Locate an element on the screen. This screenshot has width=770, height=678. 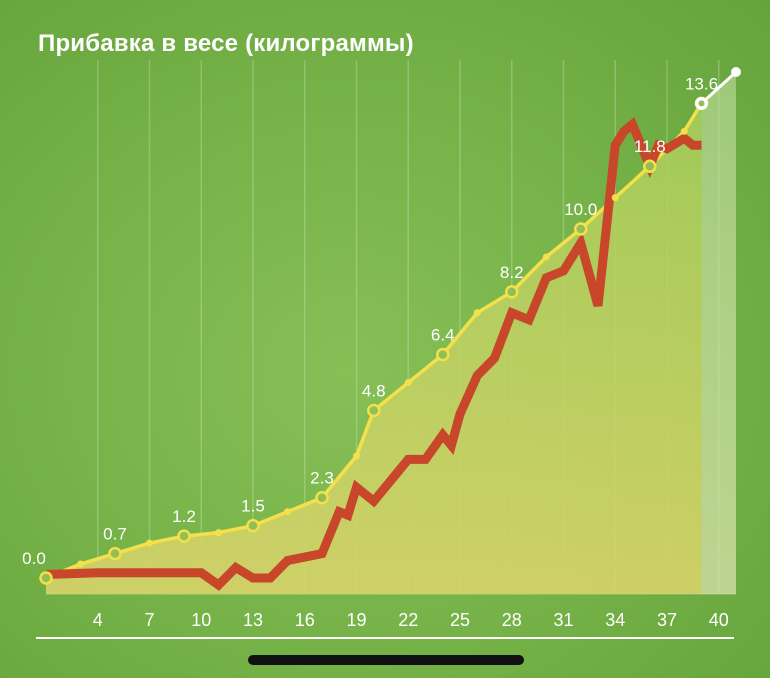
data-label-17: 2.3 is located at coordinates (322, 478).